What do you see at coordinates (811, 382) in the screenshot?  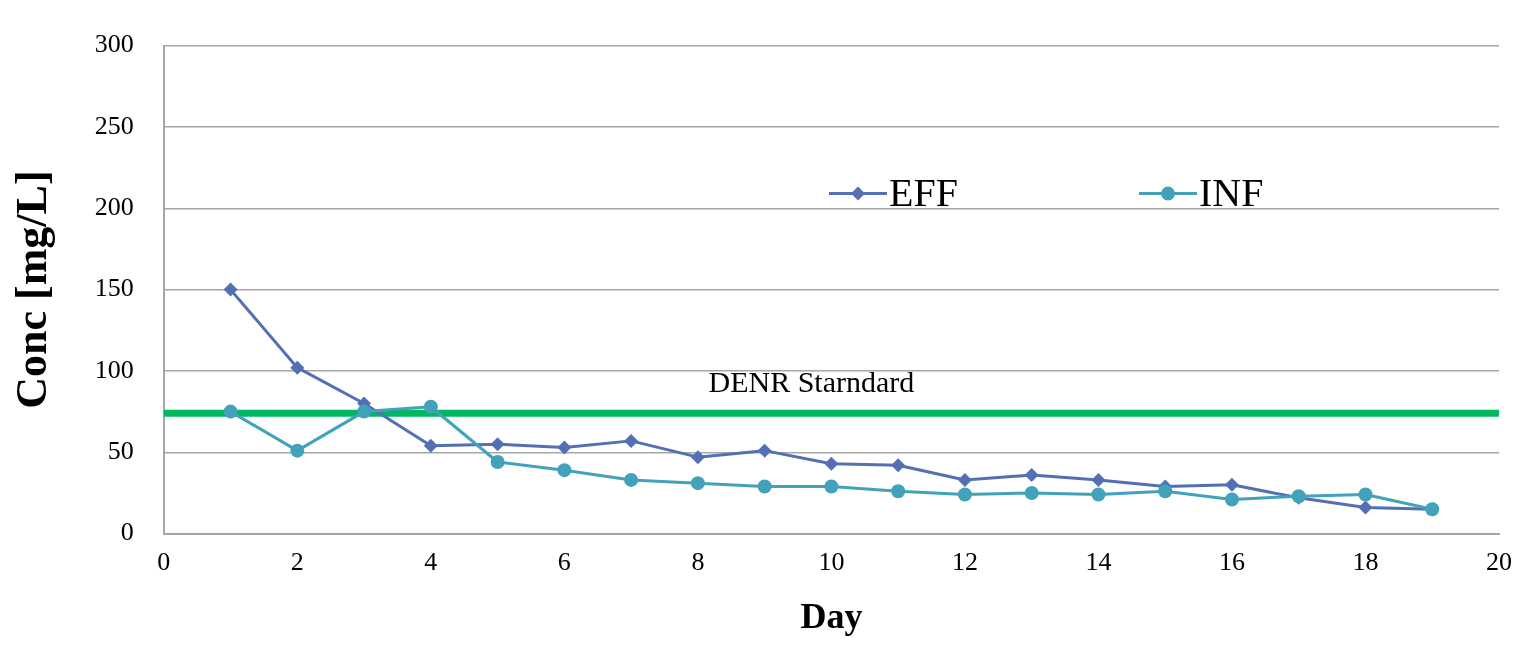 I see `ref-line-label: DENR Starndard` at bounding box center [811, 382].